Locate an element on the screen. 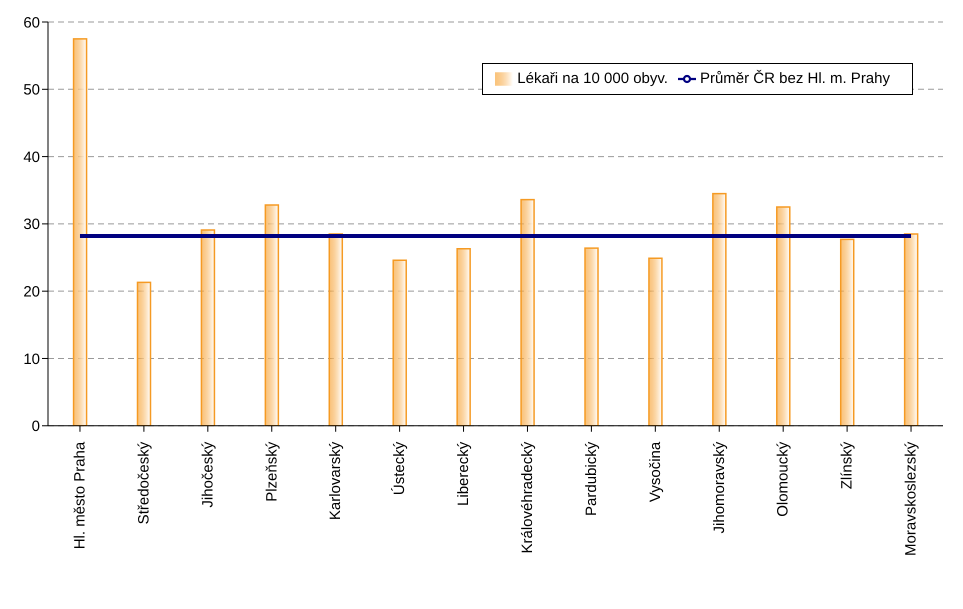  x-tick-label: Vysočina is located at coordinates (655, 471).